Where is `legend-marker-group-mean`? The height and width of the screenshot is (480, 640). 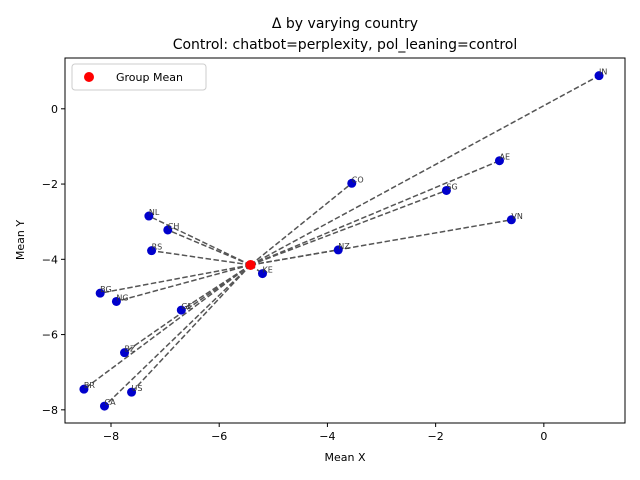 legend-marker-group-mean is located at coordinates (89, 77).